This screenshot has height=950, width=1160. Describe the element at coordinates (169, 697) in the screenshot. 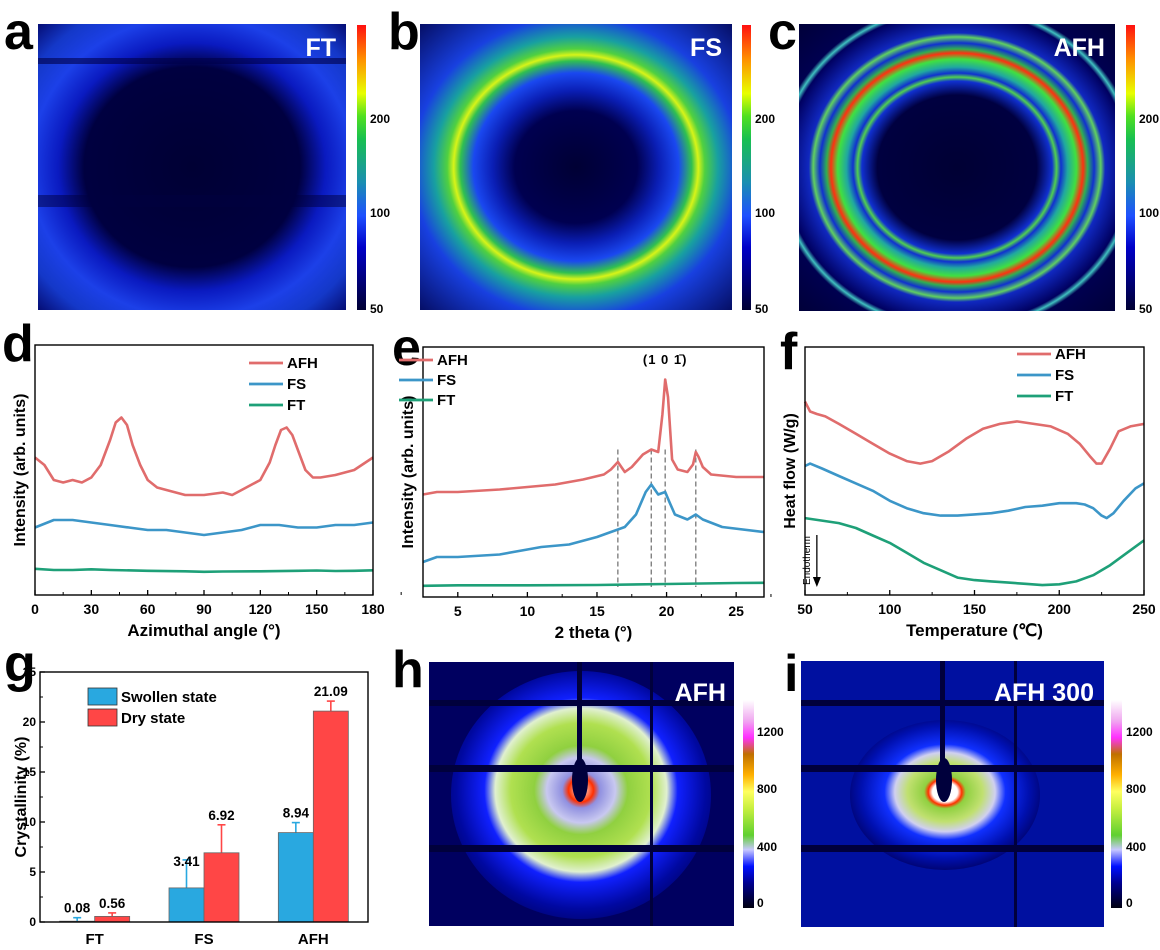

I see `legend-label: Swollen state` at that location.